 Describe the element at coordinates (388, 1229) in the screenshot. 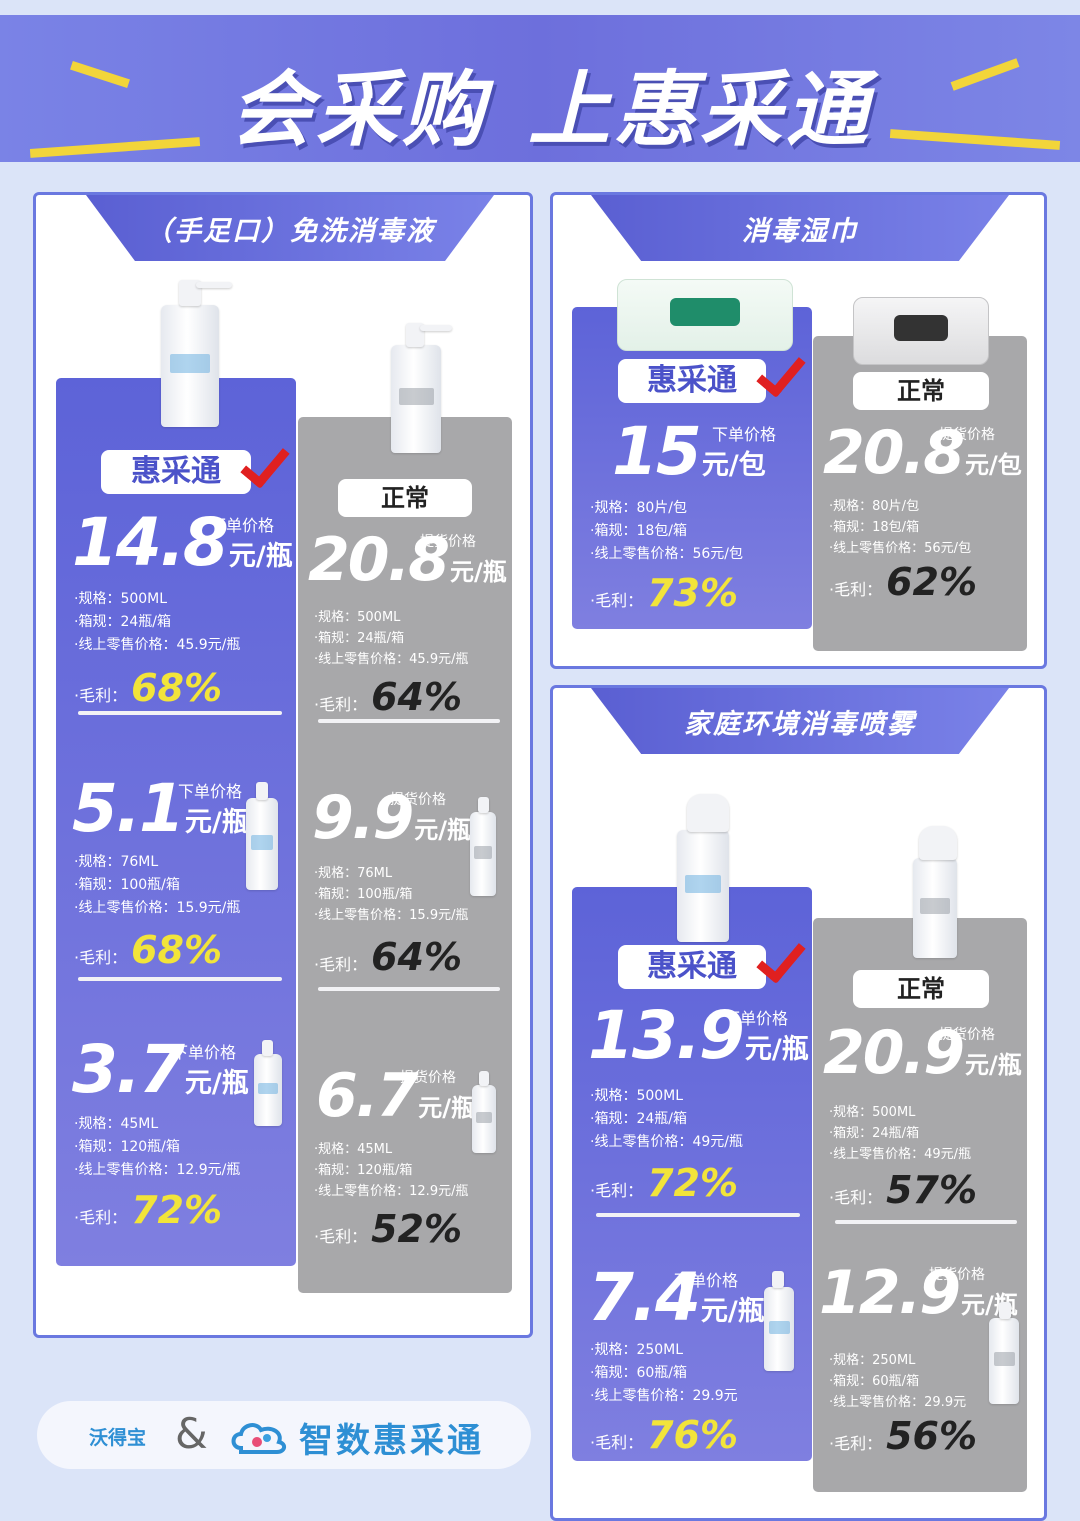

I see `margin-block: 毛利：52%` at that location.